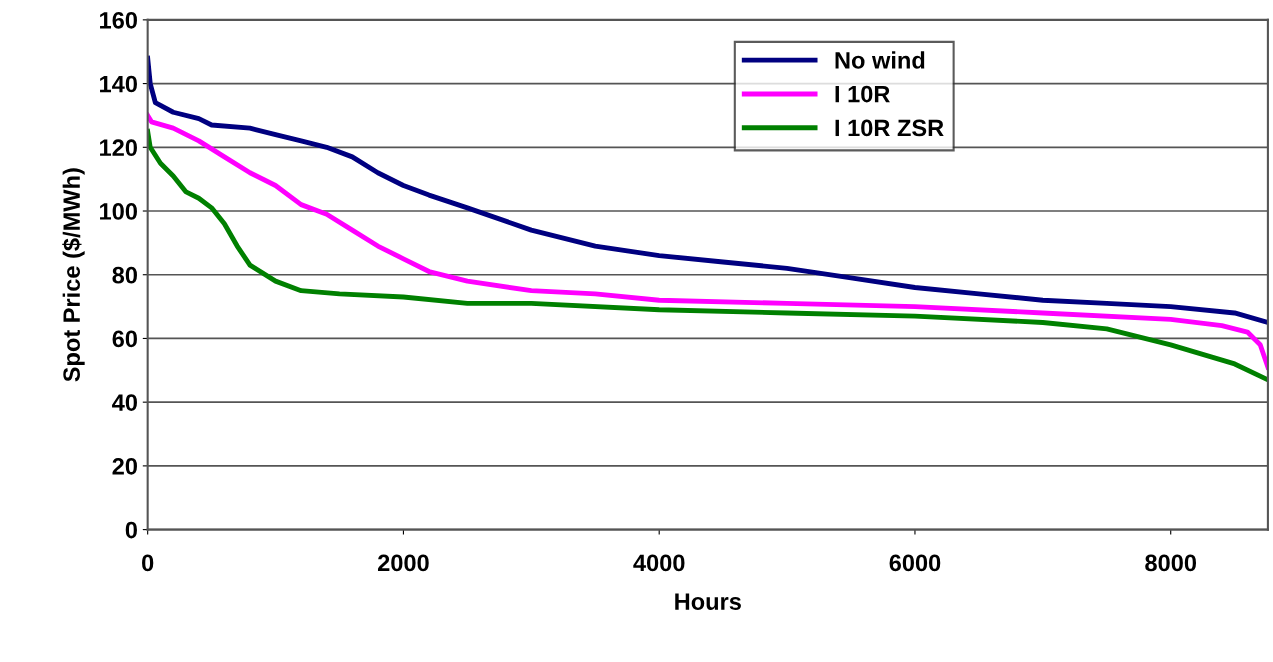  What do you see at coordinates (708, 601) in the screenshot?
I see `x-axis-title: Hours` at bounding box center [708, 601].